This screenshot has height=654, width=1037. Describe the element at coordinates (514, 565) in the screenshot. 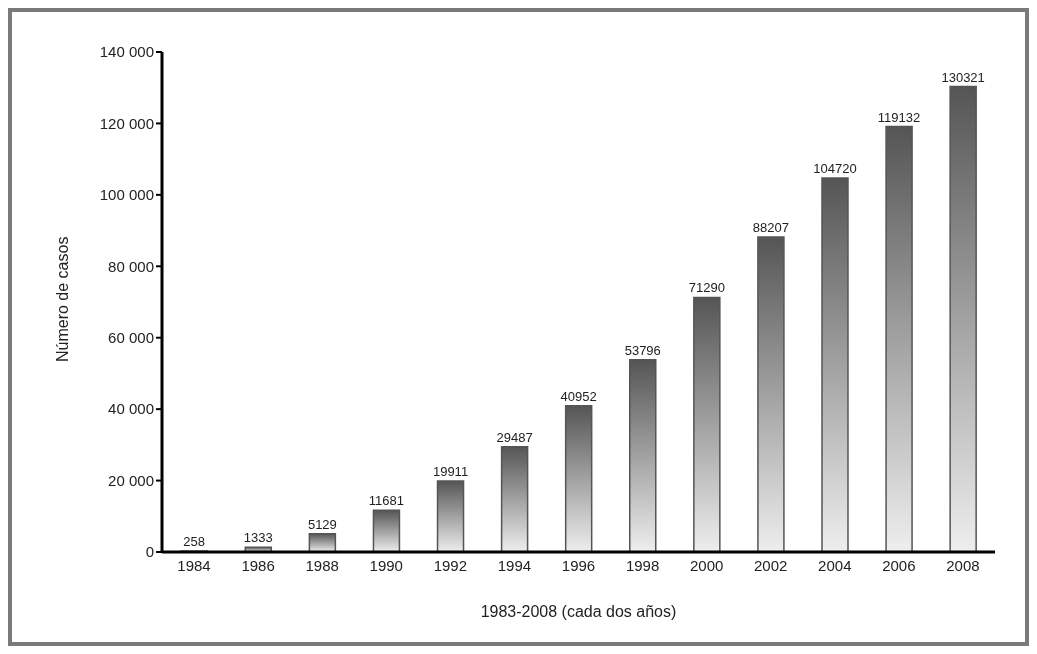

I see `x-tick-label: 1994` at that location.